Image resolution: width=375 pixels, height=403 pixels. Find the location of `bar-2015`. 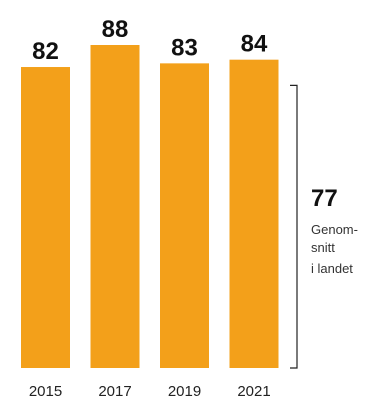

bar-2015 is located at coordinates (45, 217).